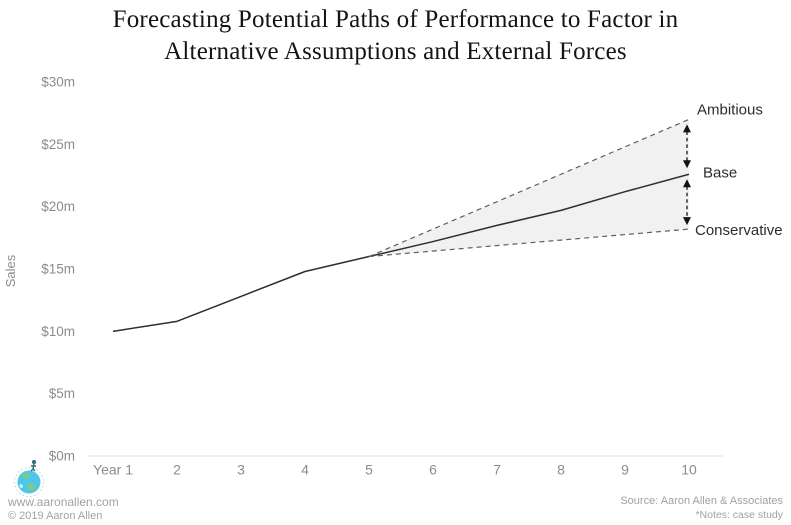  I want to click on website-url: www.aaronallen.com, so click(63, 502).